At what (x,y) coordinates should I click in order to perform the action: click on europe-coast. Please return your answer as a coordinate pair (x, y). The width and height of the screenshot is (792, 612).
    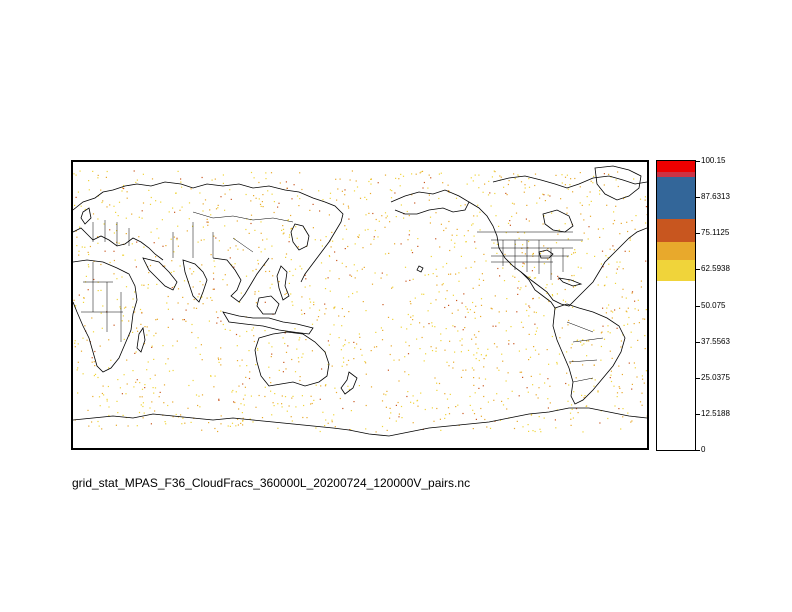
    Looking at the image, I should click on (118, 244).